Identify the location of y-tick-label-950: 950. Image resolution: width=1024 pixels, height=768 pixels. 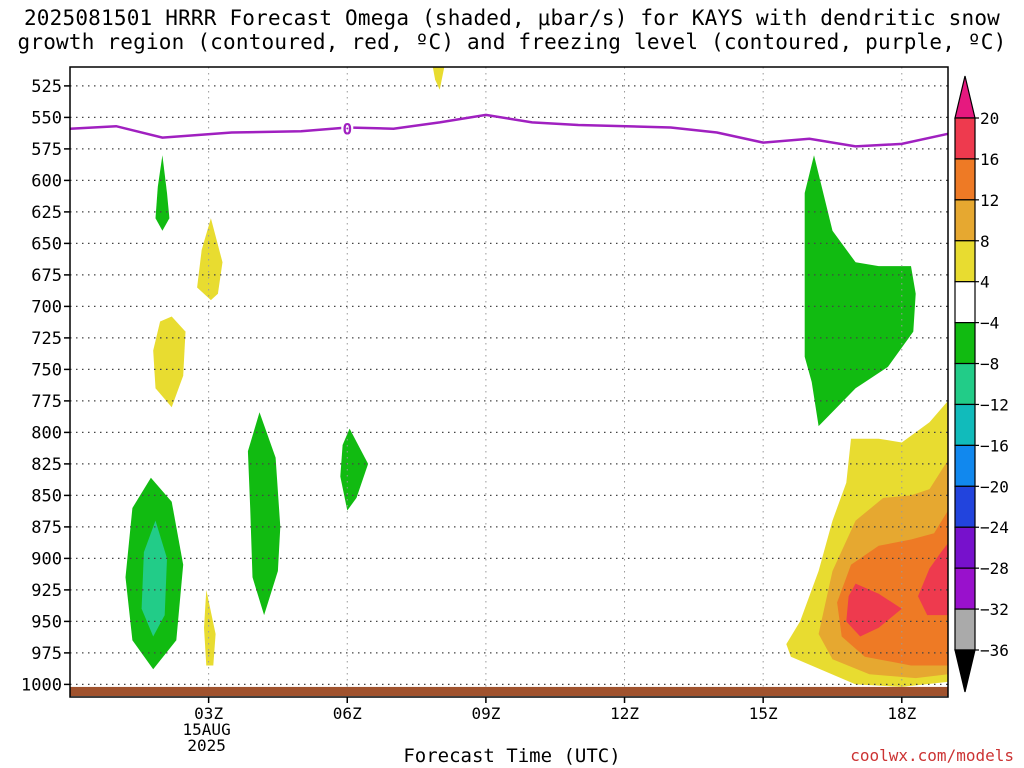
(46, 622).